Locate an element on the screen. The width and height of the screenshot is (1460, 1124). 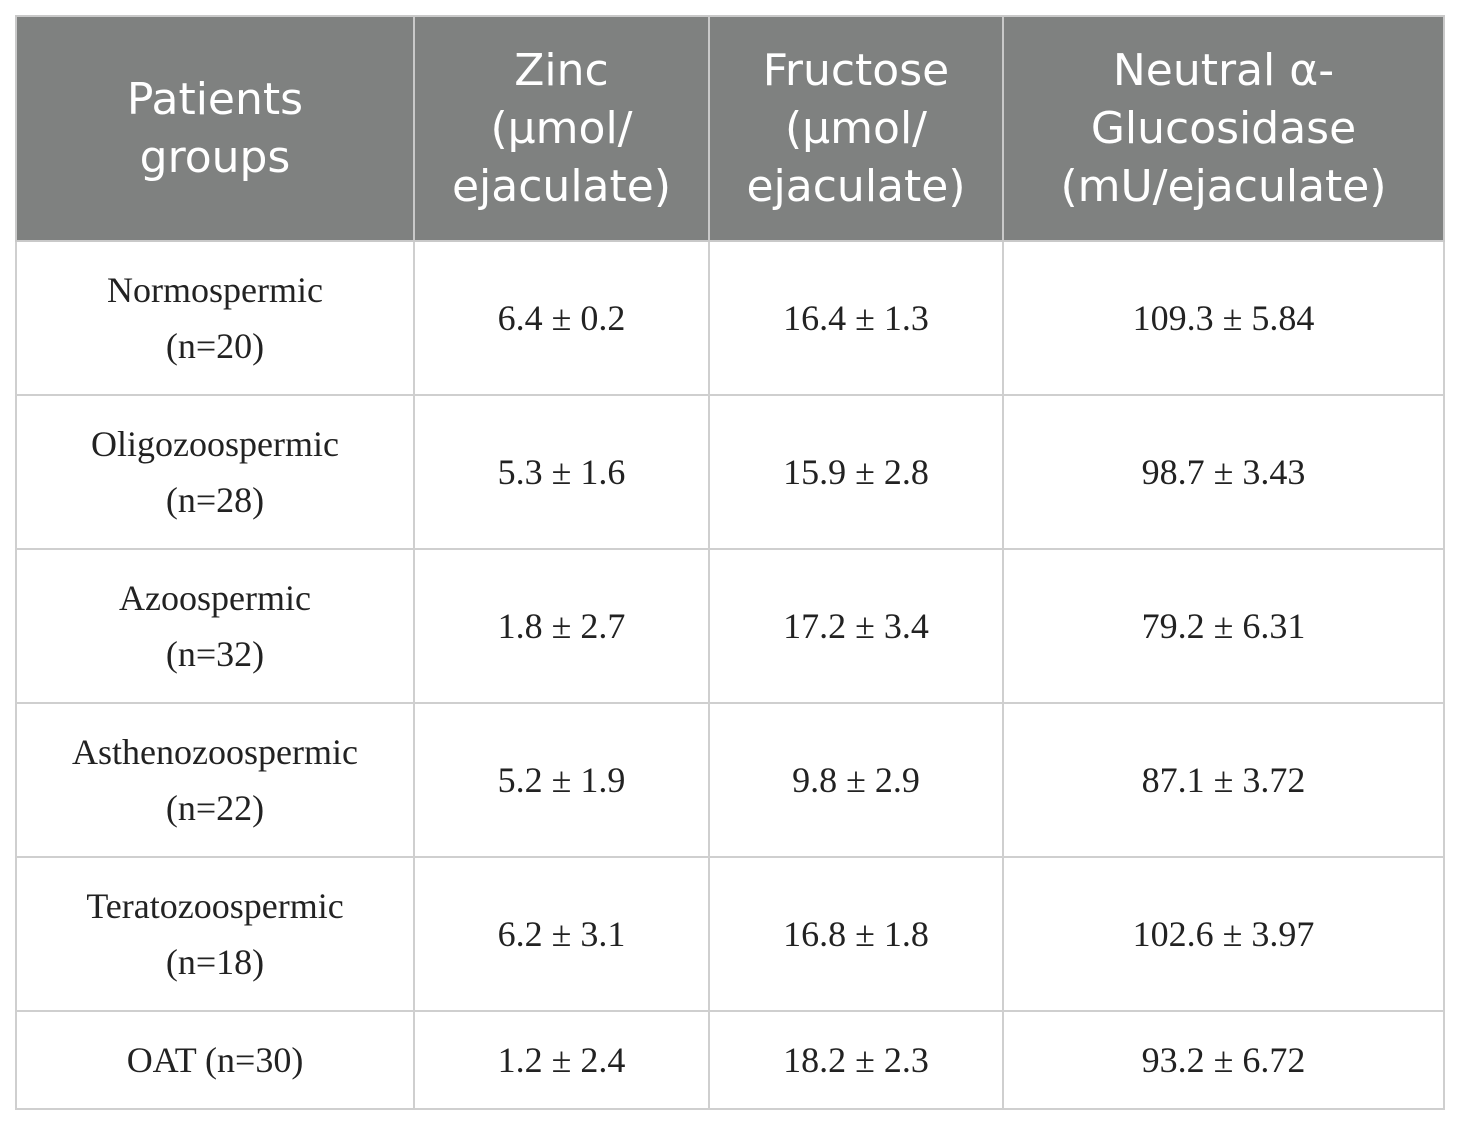
cell-line: Patients is located at coordinates (215, 99).